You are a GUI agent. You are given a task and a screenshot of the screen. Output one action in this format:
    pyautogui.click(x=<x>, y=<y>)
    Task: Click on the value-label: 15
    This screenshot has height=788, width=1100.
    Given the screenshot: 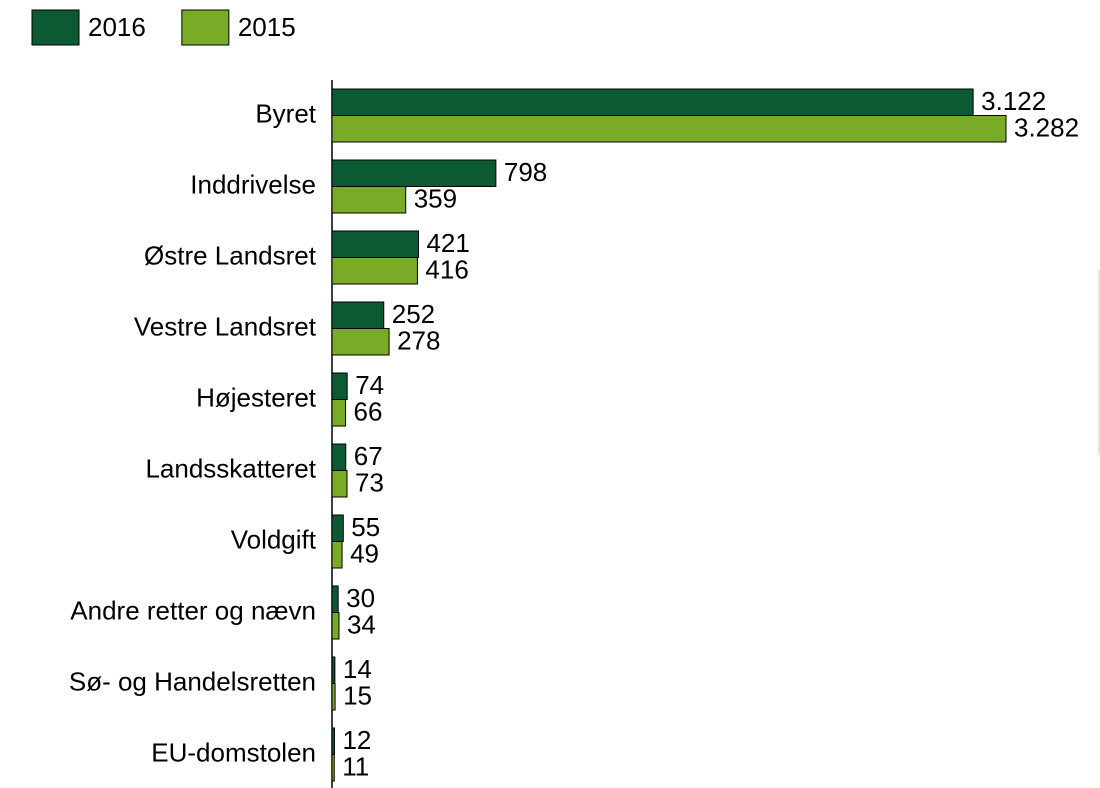 What is the action you would take?
    pyautogui.click(x=357, y=696)
    